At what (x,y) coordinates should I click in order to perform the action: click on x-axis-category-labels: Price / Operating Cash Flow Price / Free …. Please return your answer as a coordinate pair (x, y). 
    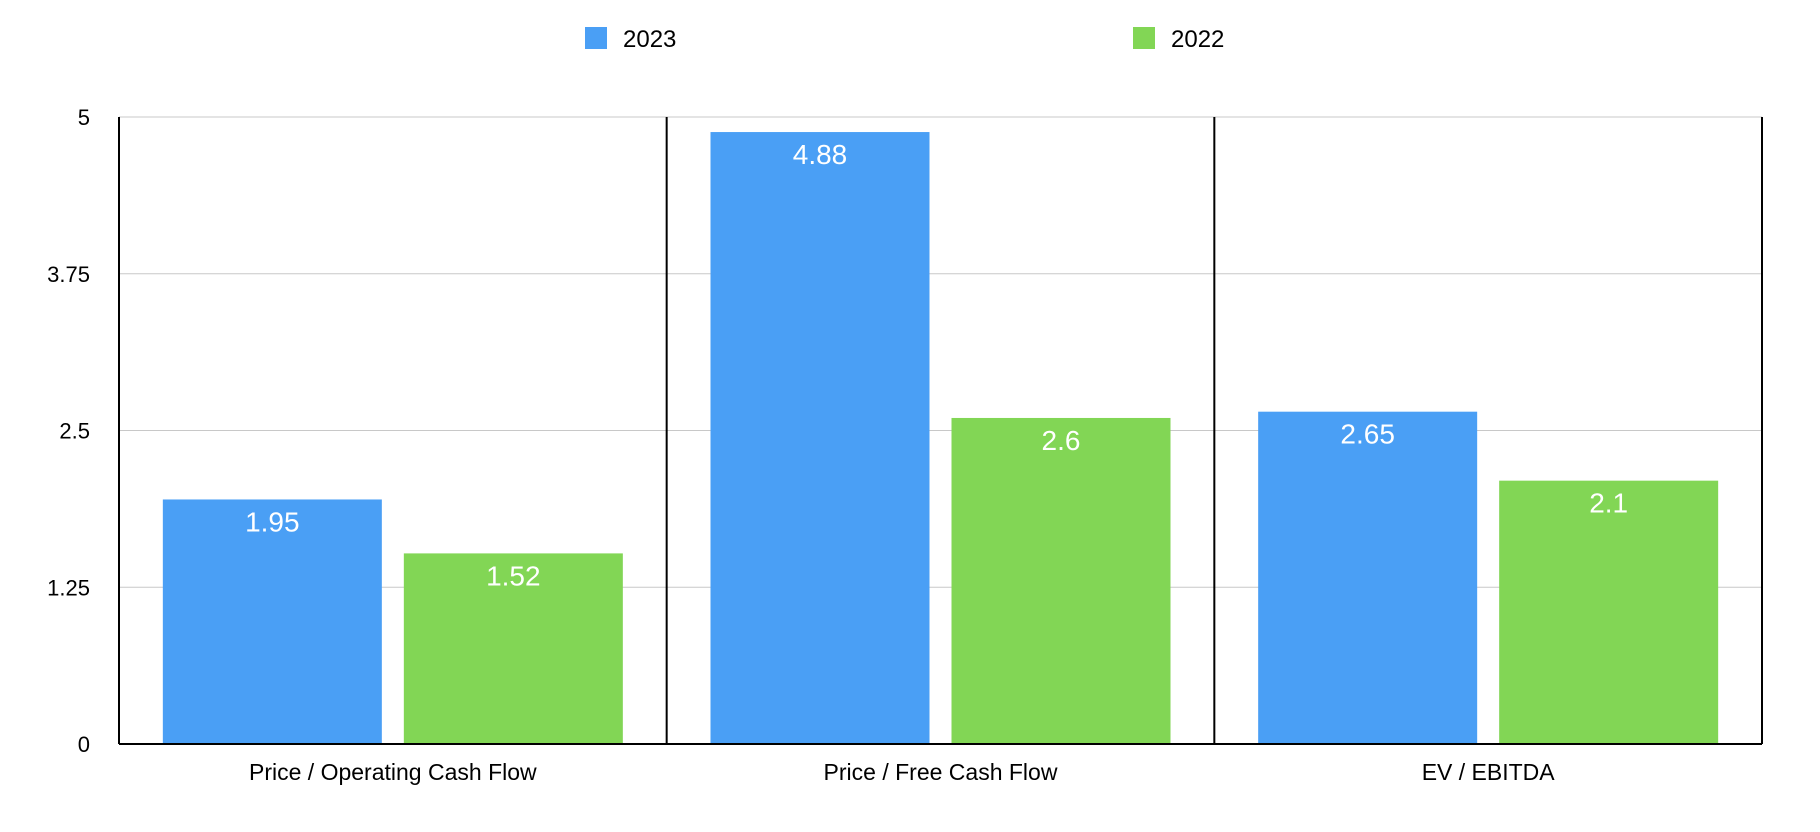
    Looking at the image, I should click on (902, 772).